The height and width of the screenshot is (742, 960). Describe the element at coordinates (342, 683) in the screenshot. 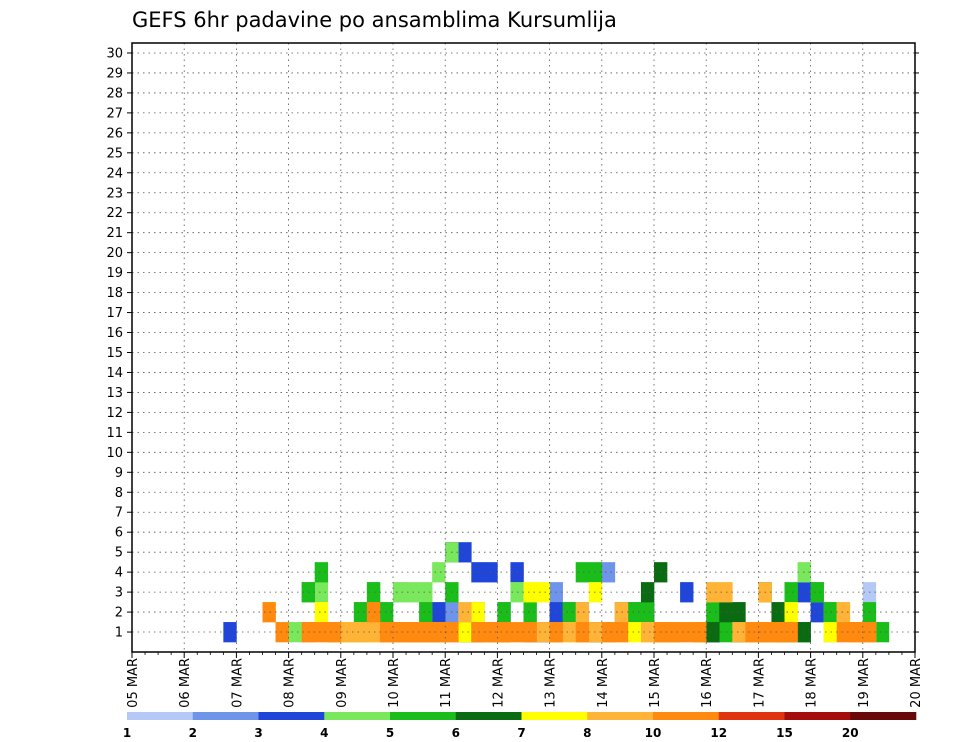

I see `x-tick-label: 09 MAR` at that location.